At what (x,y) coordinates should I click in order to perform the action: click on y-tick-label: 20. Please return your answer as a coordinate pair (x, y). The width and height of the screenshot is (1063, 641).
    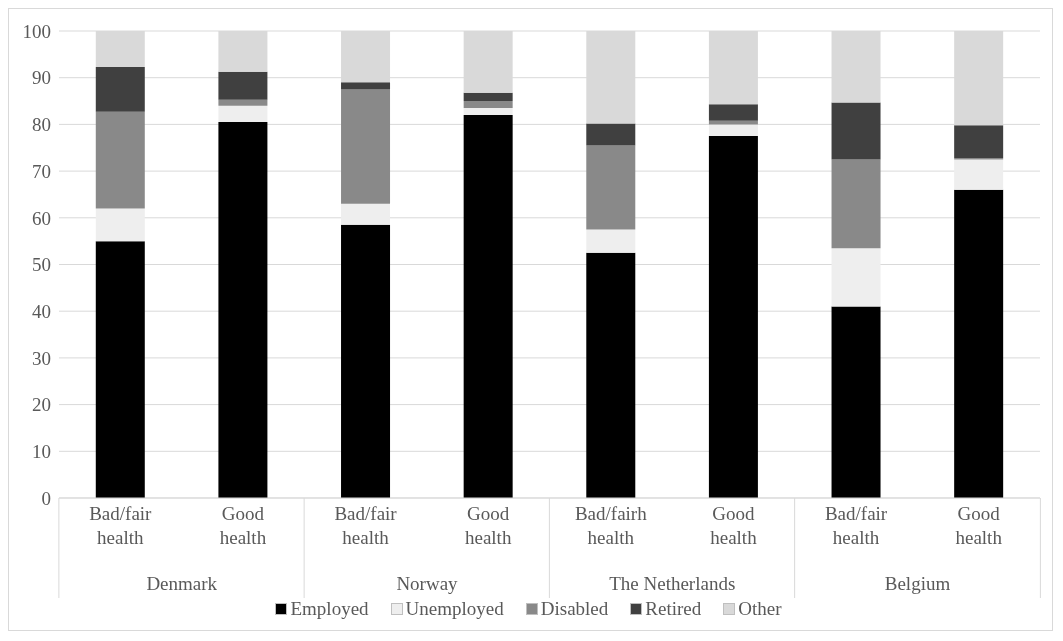
    Looking at the image, I should click on (41, 405).